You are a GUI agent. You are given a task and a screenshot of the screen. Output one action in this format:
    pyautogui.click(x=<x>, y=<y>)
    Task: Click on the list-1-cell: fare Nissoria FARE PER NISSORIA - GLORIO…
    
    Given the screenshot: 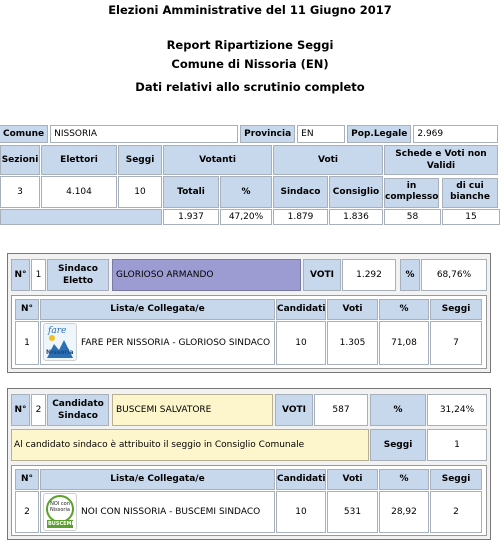 What is the action you would take?
    pyautogui.click(x=157, y=343)
    